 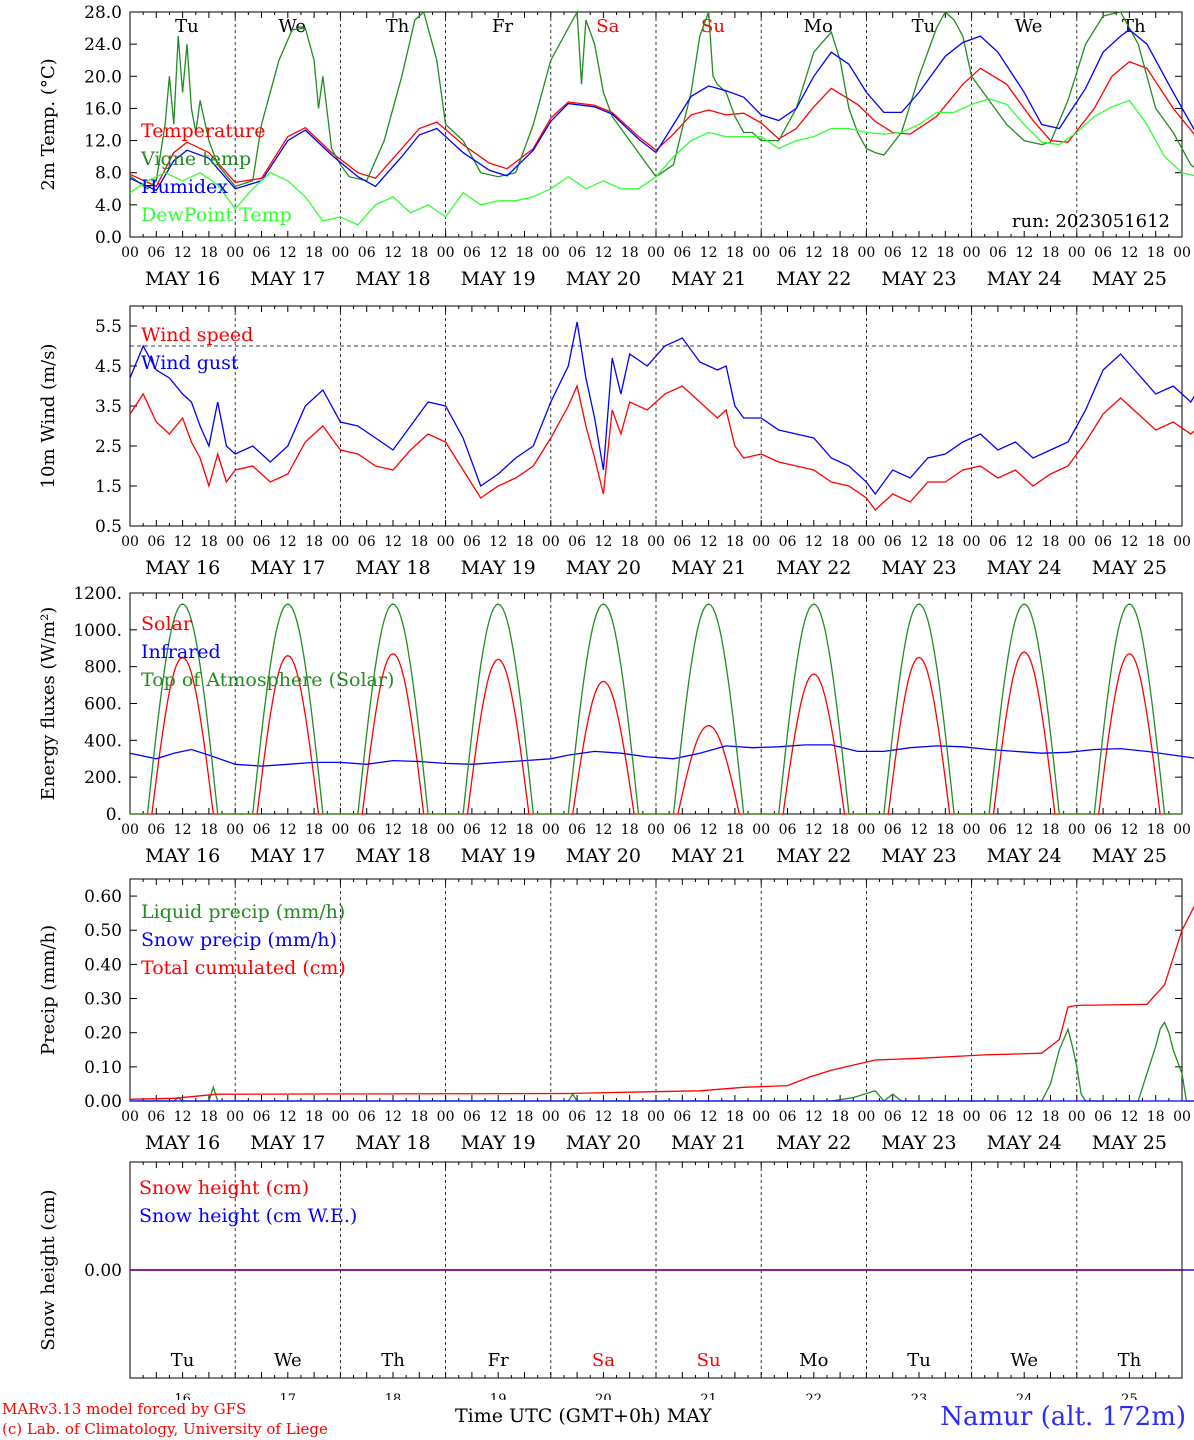 What do you see at coordinates (103, 1000) in the screenshot?
I see `y-tick-label: 0.30` at bounding box center [103, 1000].